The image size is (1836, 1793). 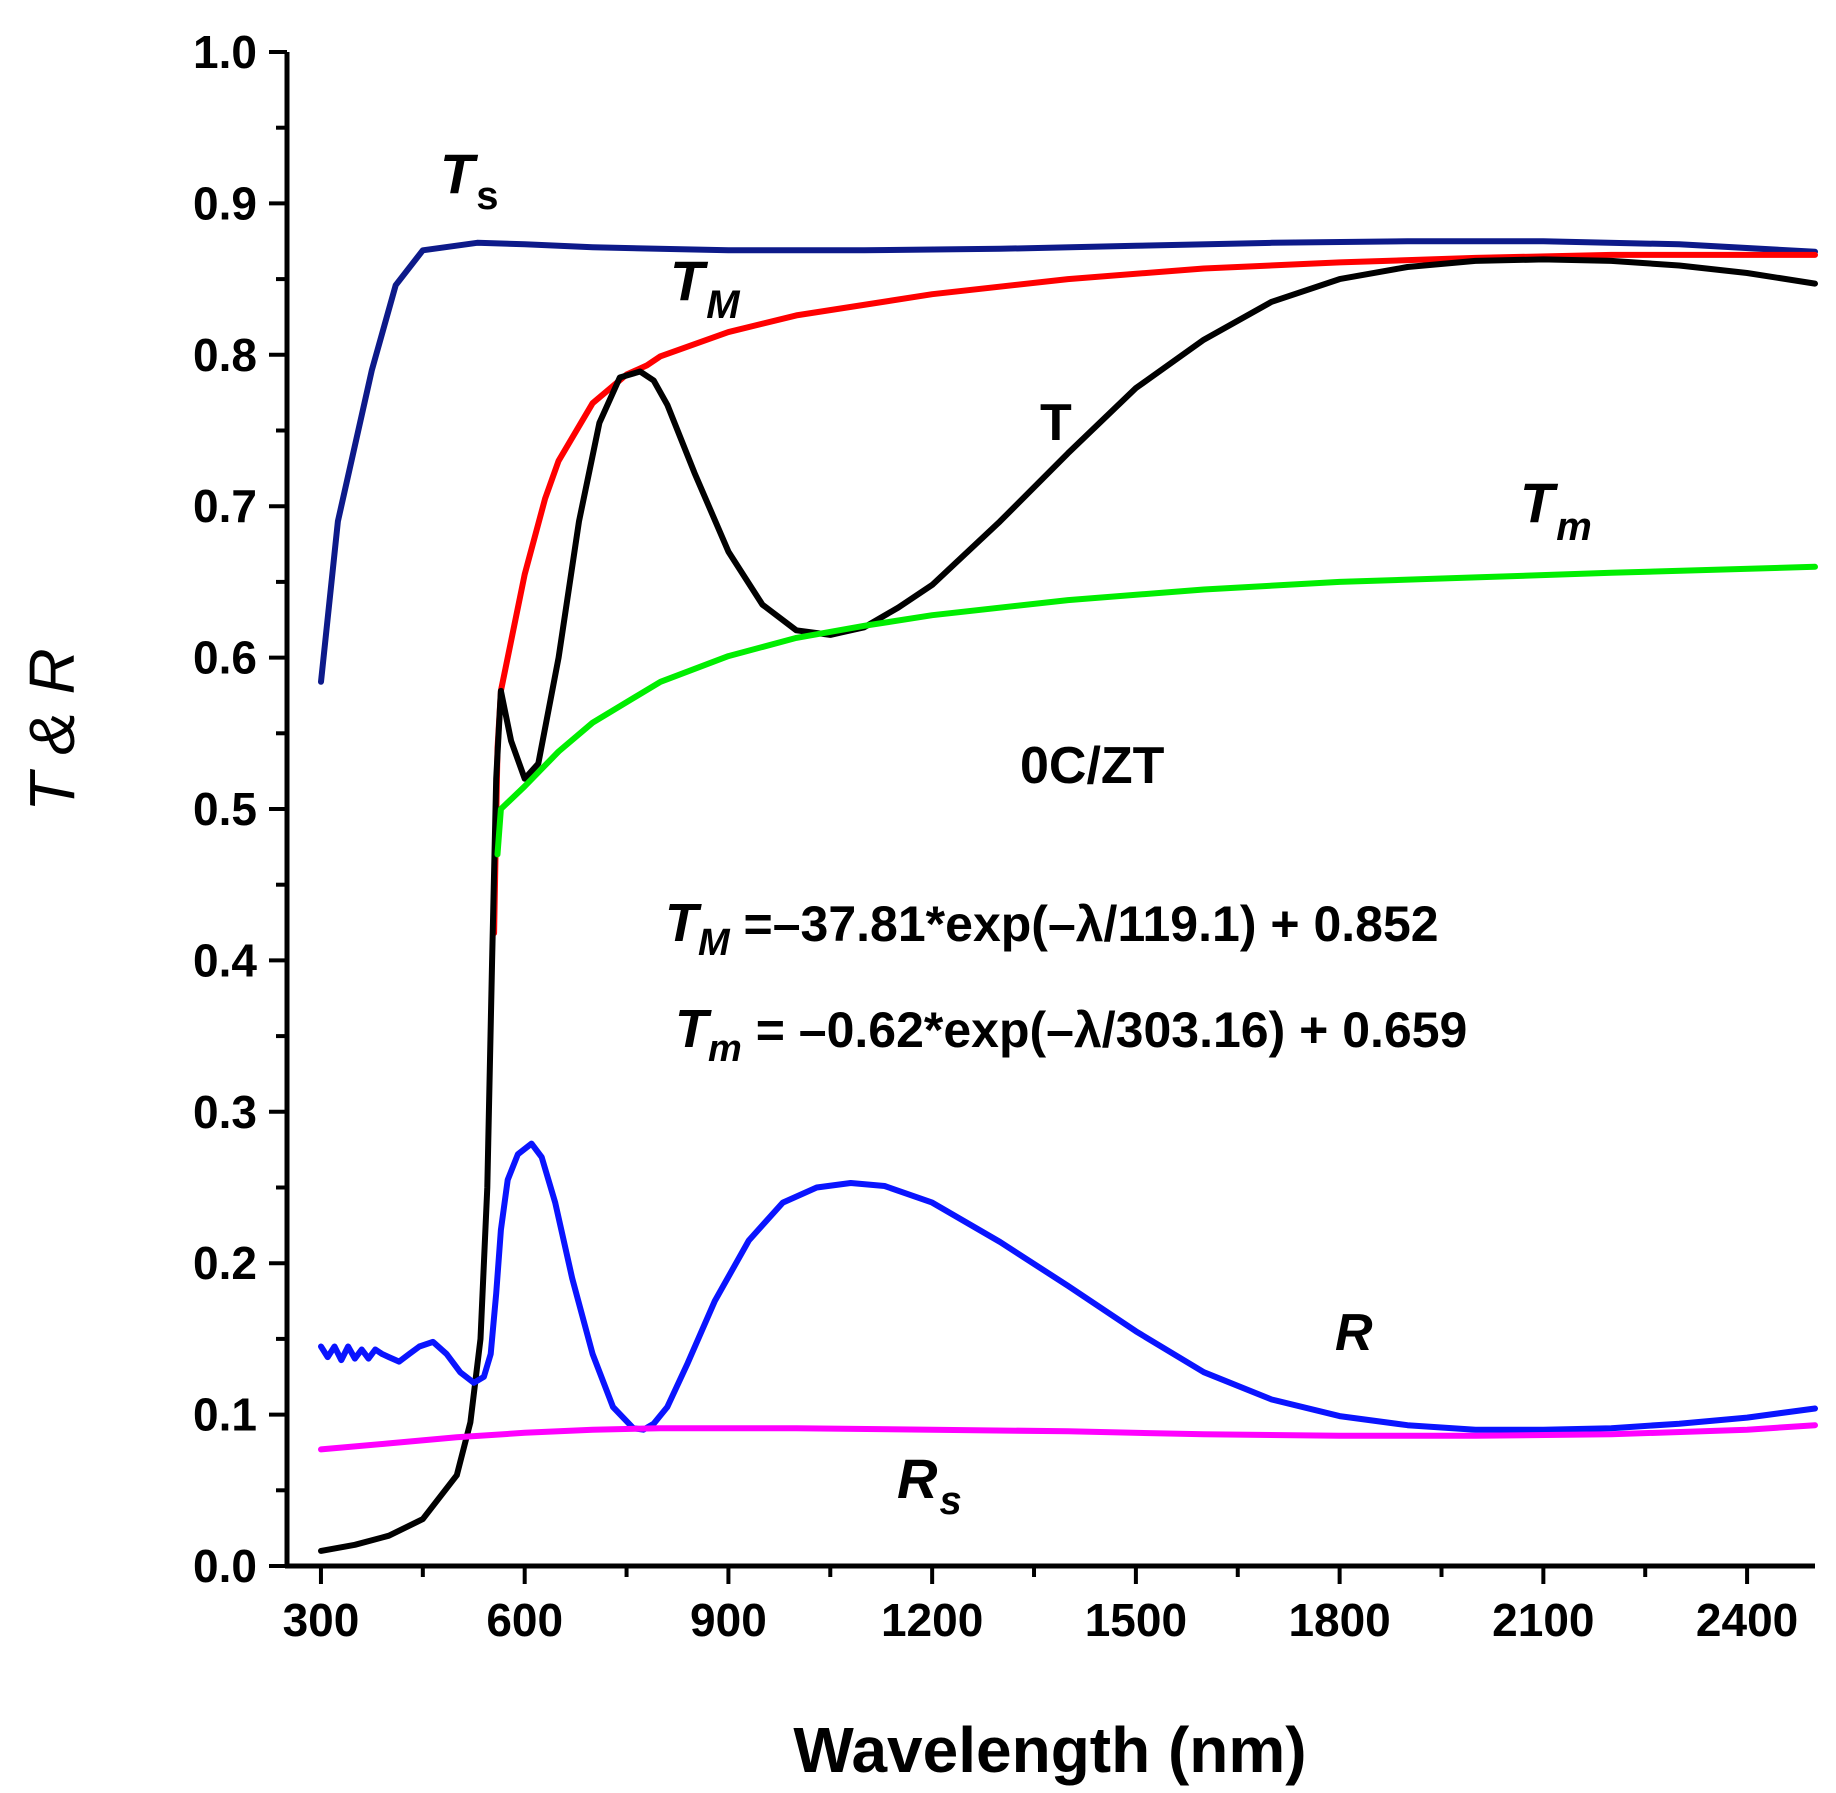 What do you see at coordinates (225, 809) in the screenshot?
I see `y-tick-label: 0.5` at bounding box center [225, 809].